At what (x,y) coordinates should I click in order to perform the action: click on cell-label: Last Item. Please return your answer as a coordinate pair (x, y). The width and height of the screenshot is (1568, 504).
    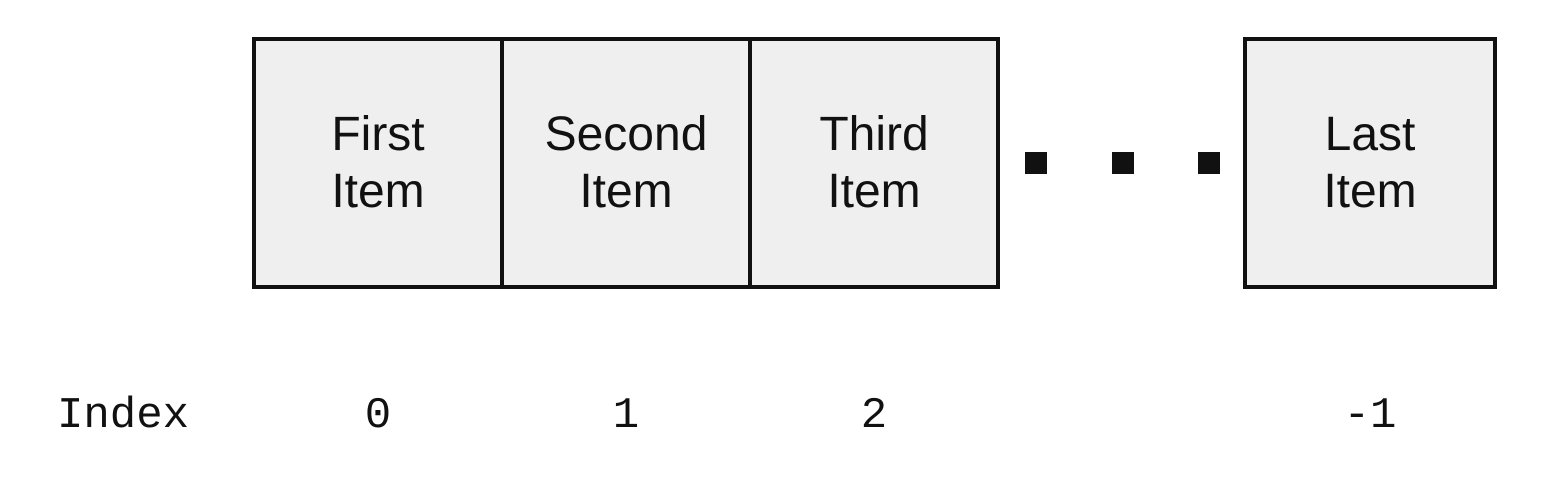
    Looking at the image, I should click on (1370, 163).